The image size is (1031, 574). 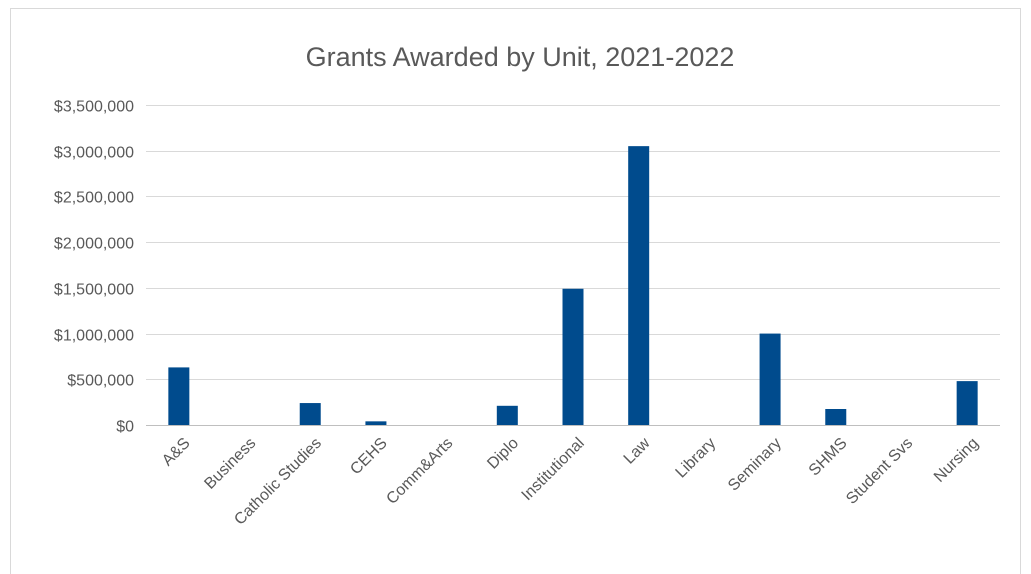 What do you see at coordinates (230, 464) in the screenshot?
I see `x-tick-label: Business` at bounding box center [230, 464].